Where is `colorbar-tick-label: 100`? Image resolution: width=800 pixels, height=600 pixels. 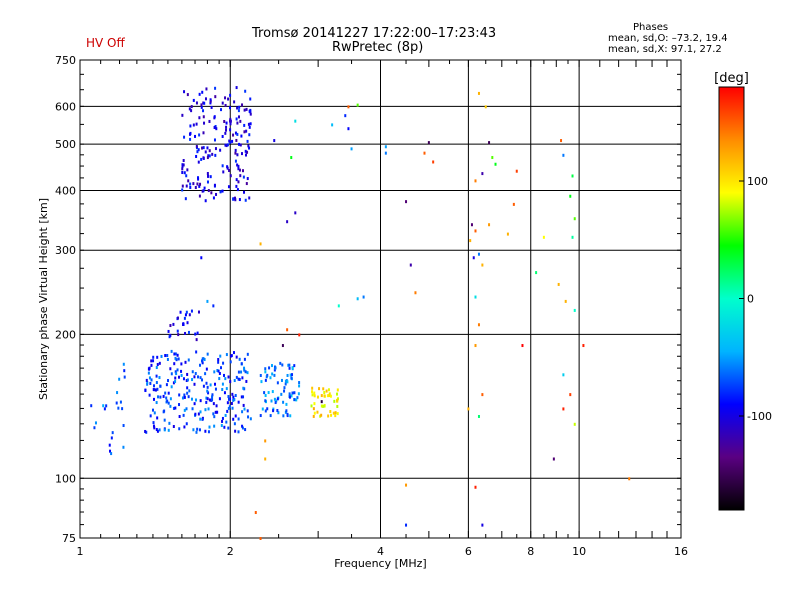
colorbar-tick-label: 100 is located at coordinates (757, 181).